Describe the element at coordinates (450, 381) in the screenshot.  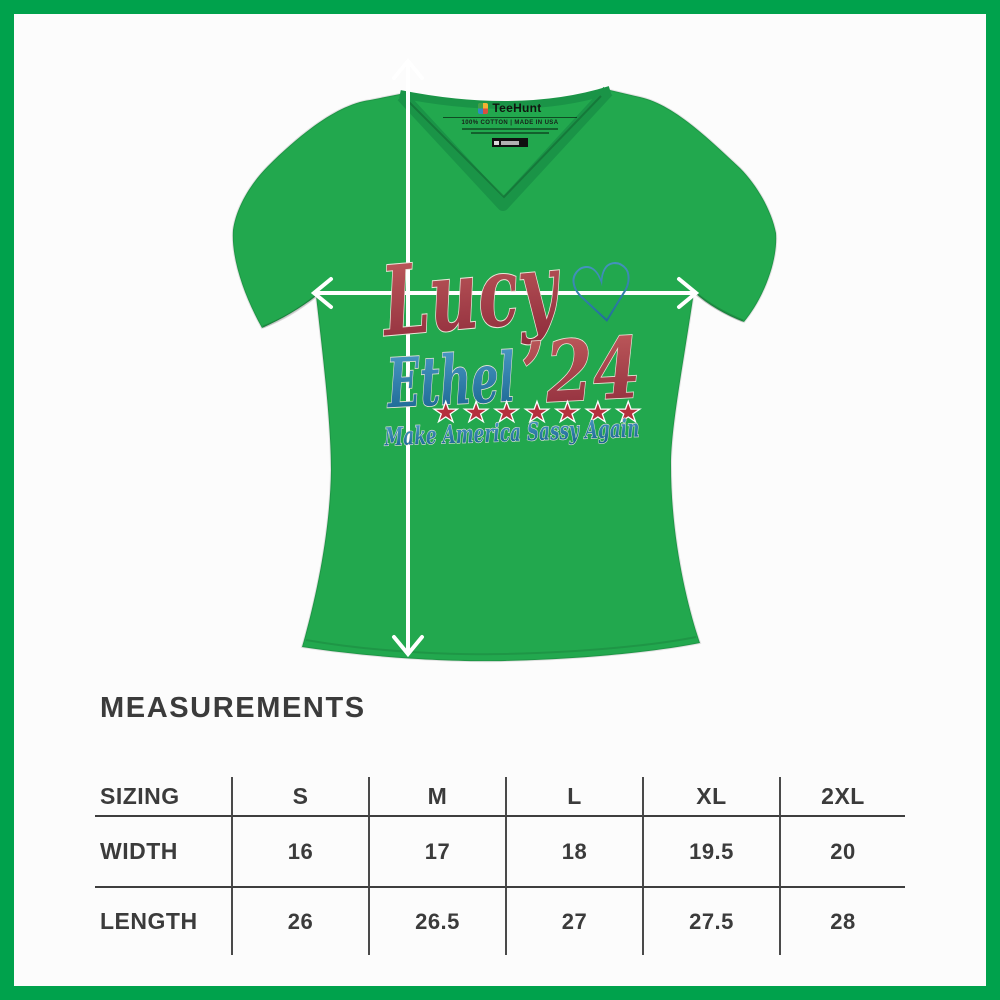
I see `design-name-ethel: Ethel` at that location.